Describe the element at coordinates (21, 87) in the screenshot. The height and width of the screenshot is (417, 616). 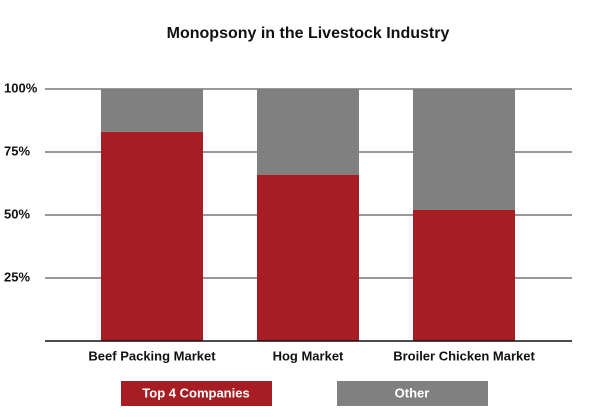
I see `y-tick-label: 100%` at that location.